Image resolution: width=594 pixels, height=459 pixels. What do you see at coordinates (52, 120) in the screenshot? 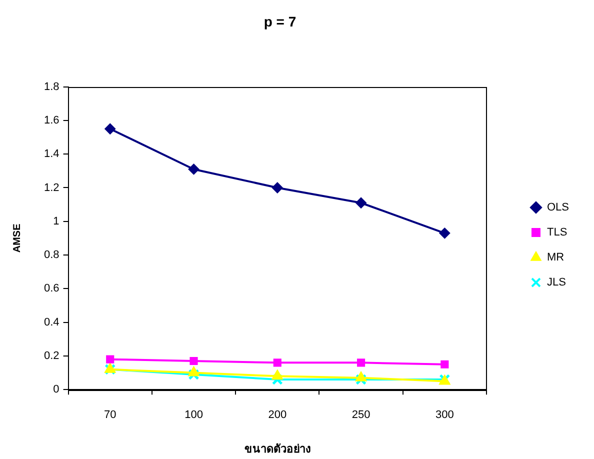
I see `y-tick-label: 1.6` at bounding box center [52, 120].